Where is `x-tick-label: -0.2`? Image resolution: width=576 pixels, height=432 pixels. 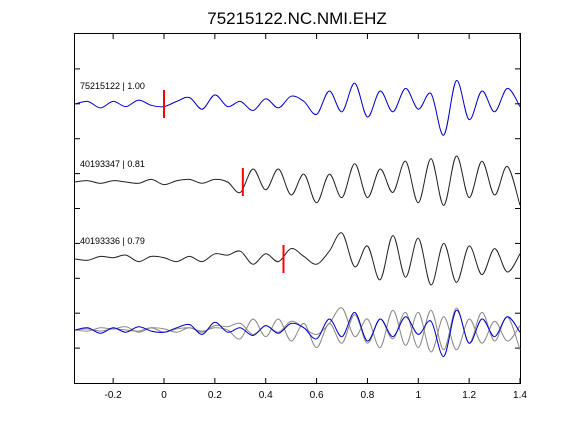 x-tick-label: -0.2 is located at coordinates (114, 395).